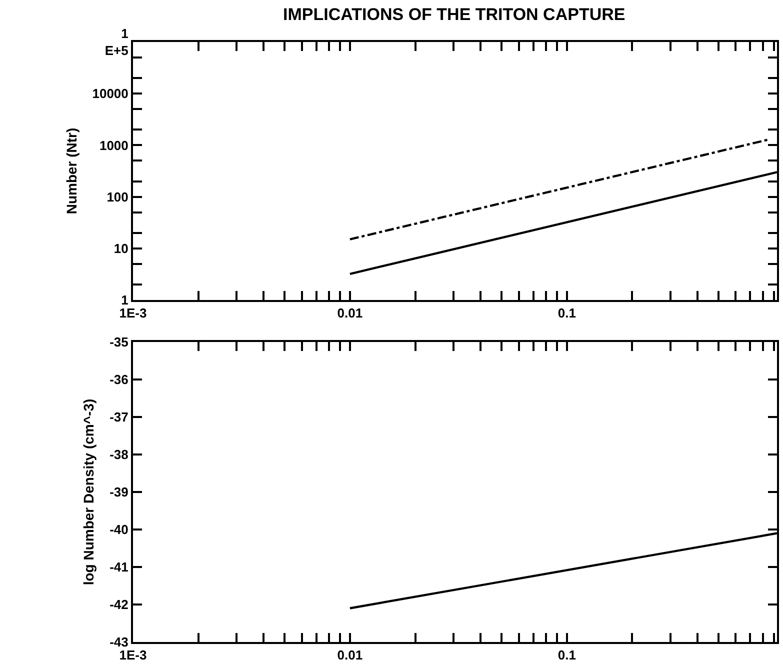 The width and height of the screenshot is (783, 672). What do you see at coordinates (119, 454) in the screenshot?
I see `y-tick-label: -38` at bounding box center [119, 454].